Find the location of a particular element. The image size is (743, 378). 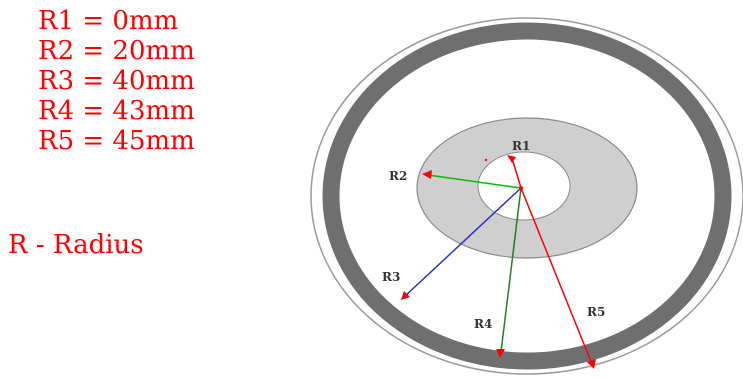

r1-arrowhead is located at coordinates (511, 159).